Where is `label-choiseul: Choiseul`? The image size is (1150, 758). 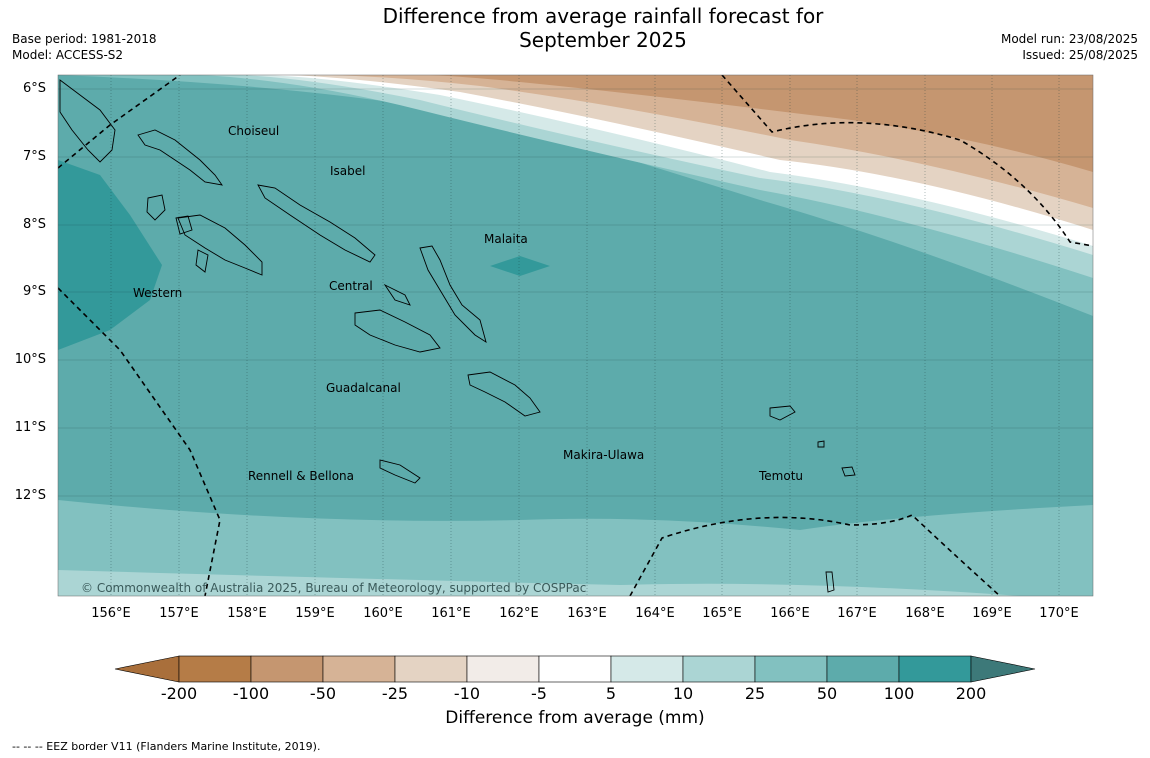 label-choiseul: Choiseul is located at coordinates (253, 131).